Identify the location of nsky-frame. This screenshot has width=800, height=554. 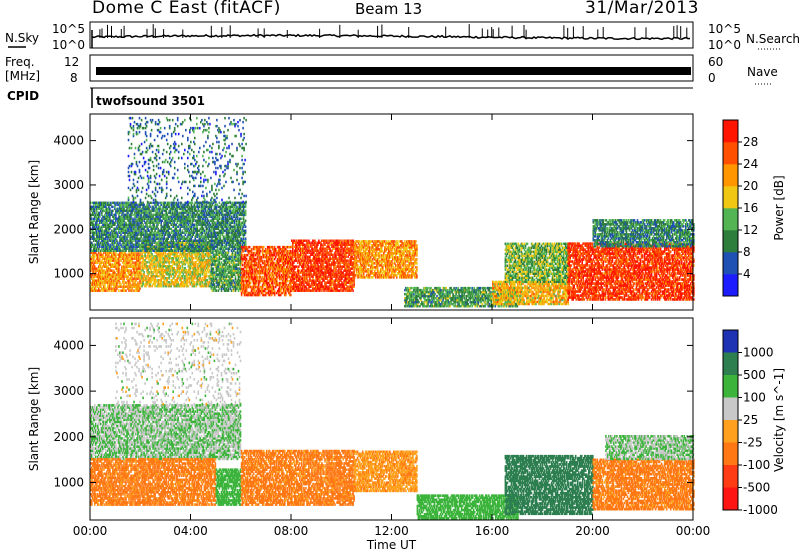
(391, 35).